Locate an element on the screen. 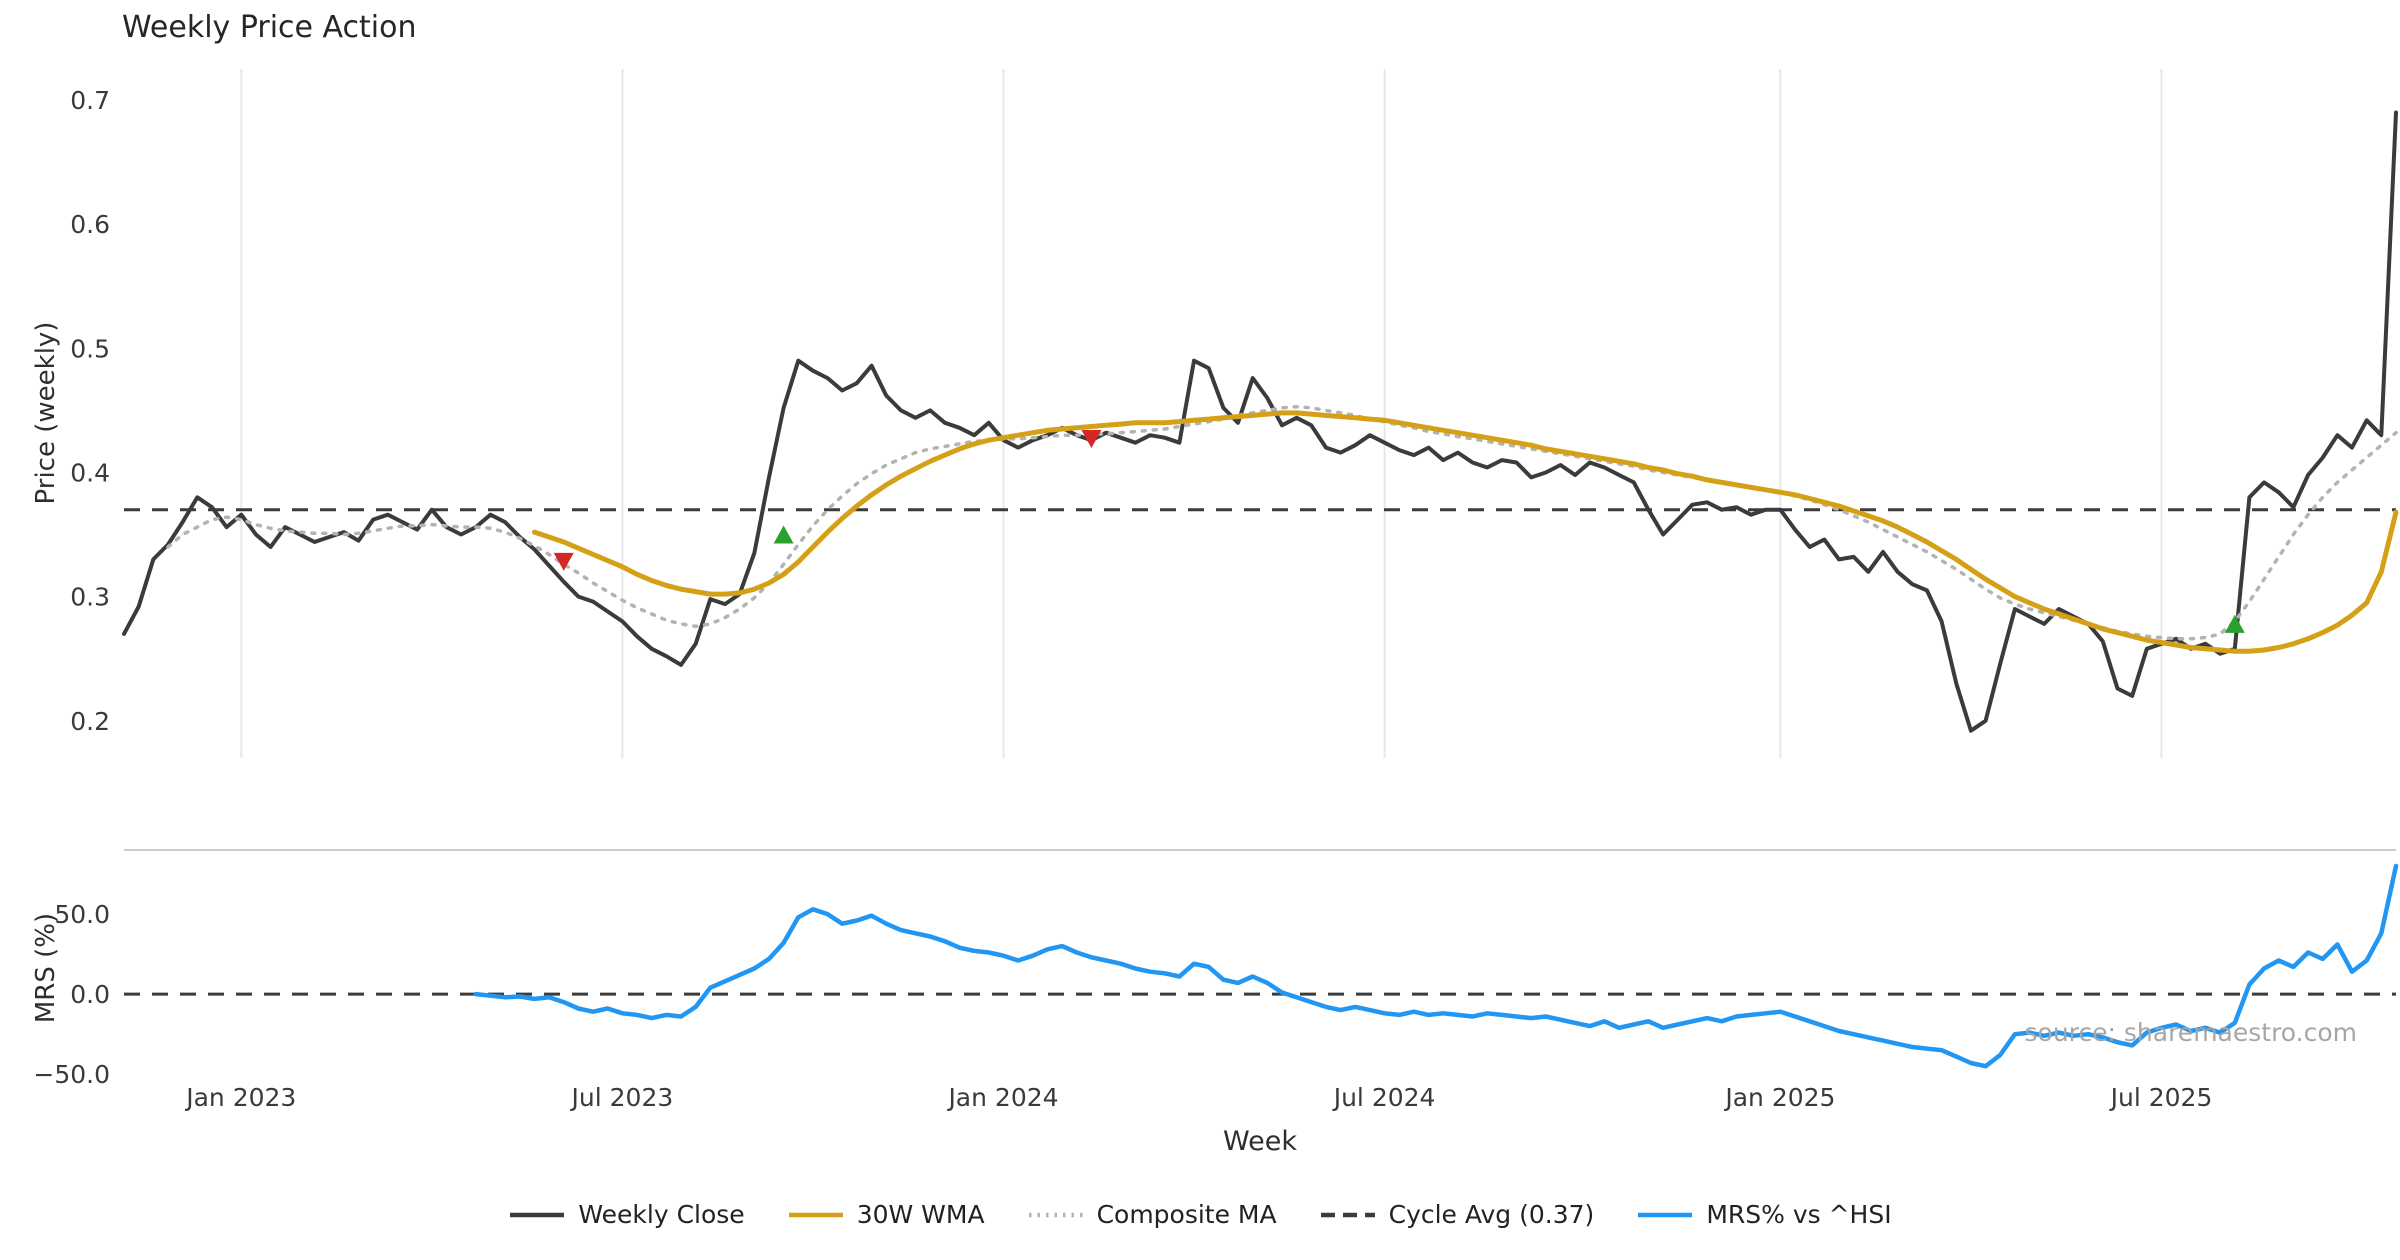 The image size is (2400, 1260). x-tick-label: Jan 2024 is located at coordinates (1002, 1097).